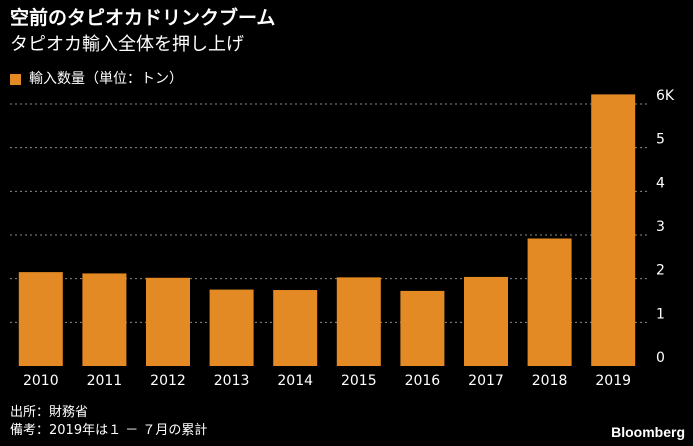 This screenshot has height=446, width=693. Describe the element at coordinates (143, 18) in the screenshot. I see `chart-title: 空前のタピオカドリンクブーム` at that location.